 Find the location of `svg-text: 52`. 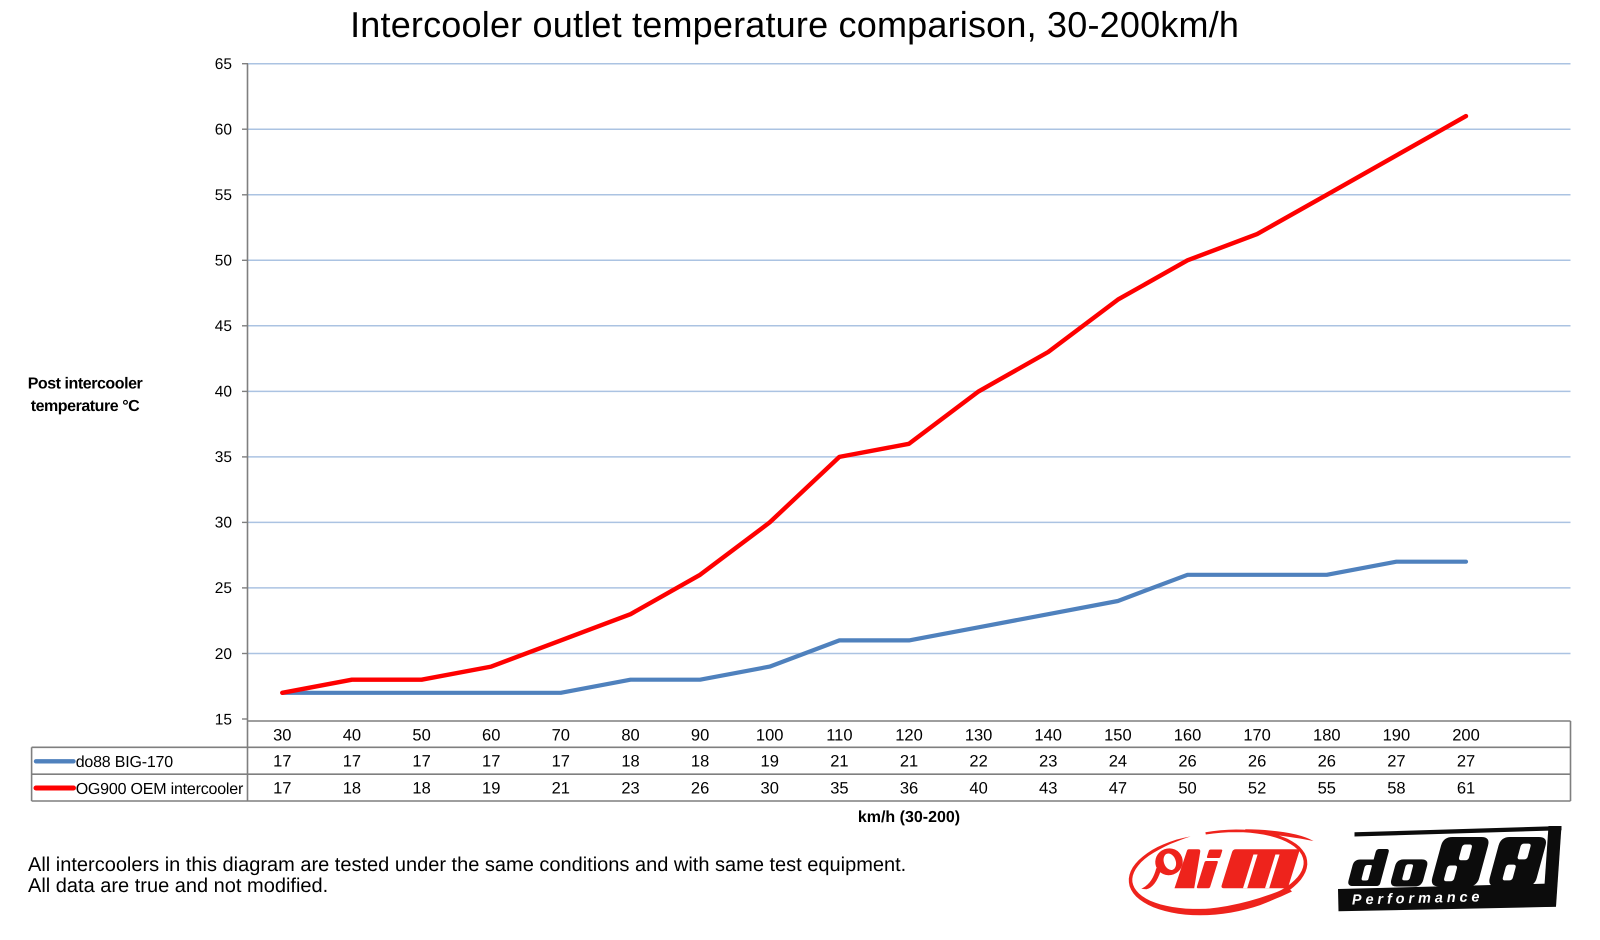

svg-text: 52 is located at coordinates (1257, 789).